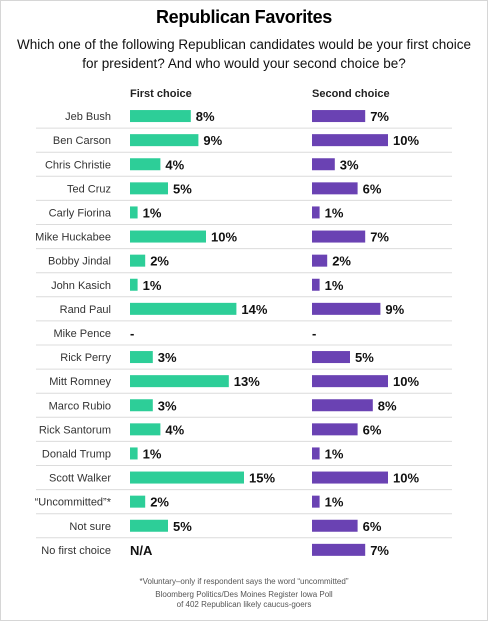  Describe the element at coordinates (349, 164) in the screenshot. I see `second-choice-value-label: 3%` at that location.